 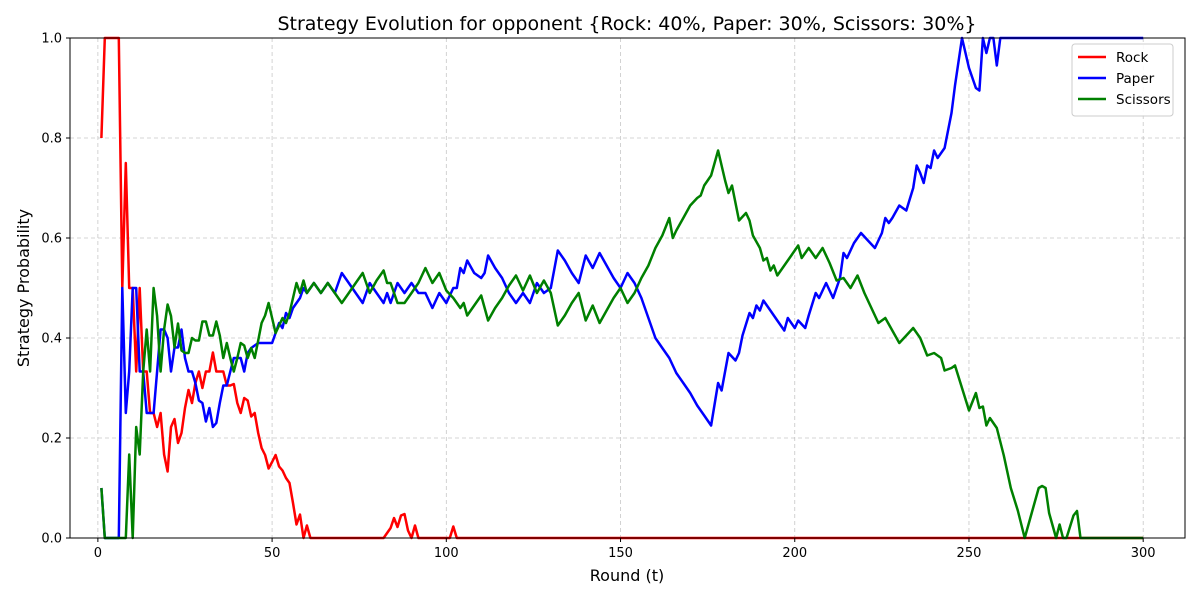 What do you see at coordinates (98, 553) in the screenshot?
I see `x-tick-label: 0` at bounding box center [98, 553].